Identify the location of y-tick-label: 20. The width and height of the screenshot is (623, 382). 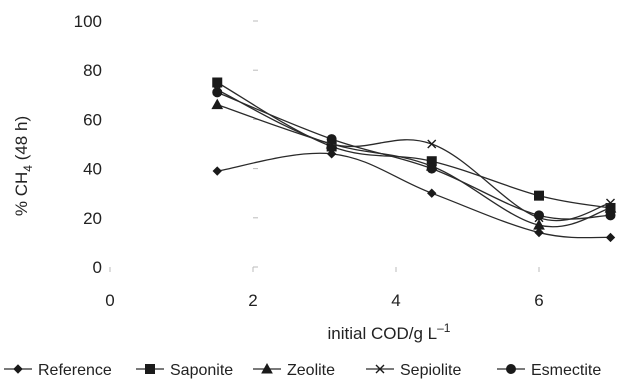
(92, 218).